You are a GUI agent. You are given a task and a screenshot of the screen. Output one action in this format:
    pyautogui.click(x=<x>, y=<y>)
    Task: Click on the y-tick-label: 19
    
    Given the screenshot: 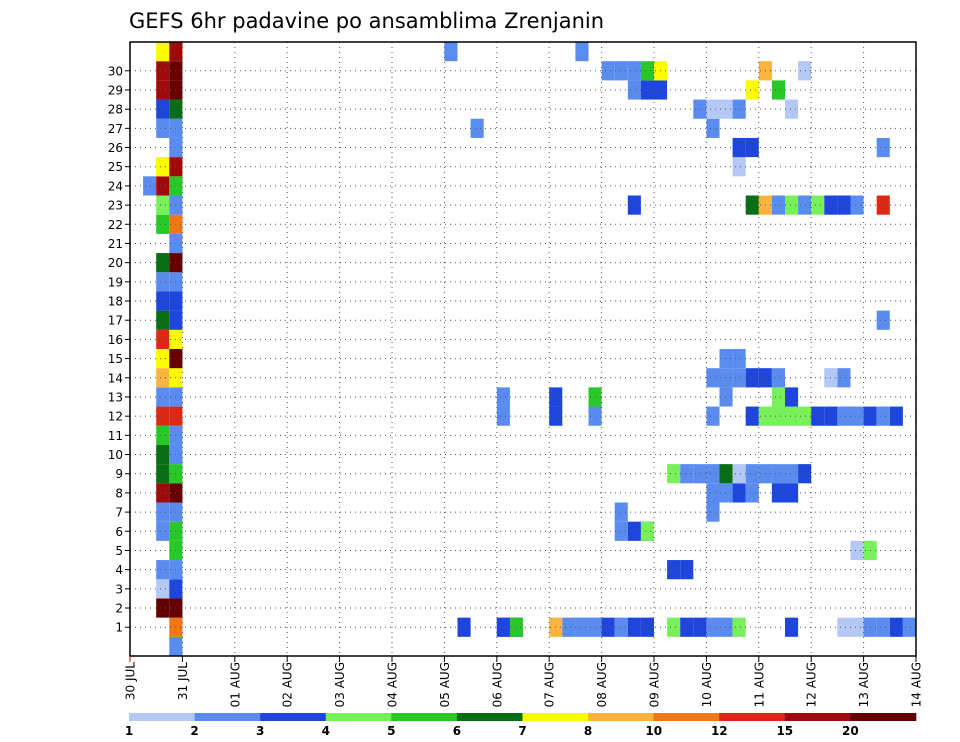 What is the action you would take?
    pyautogui.click(x=115, y=282)
    